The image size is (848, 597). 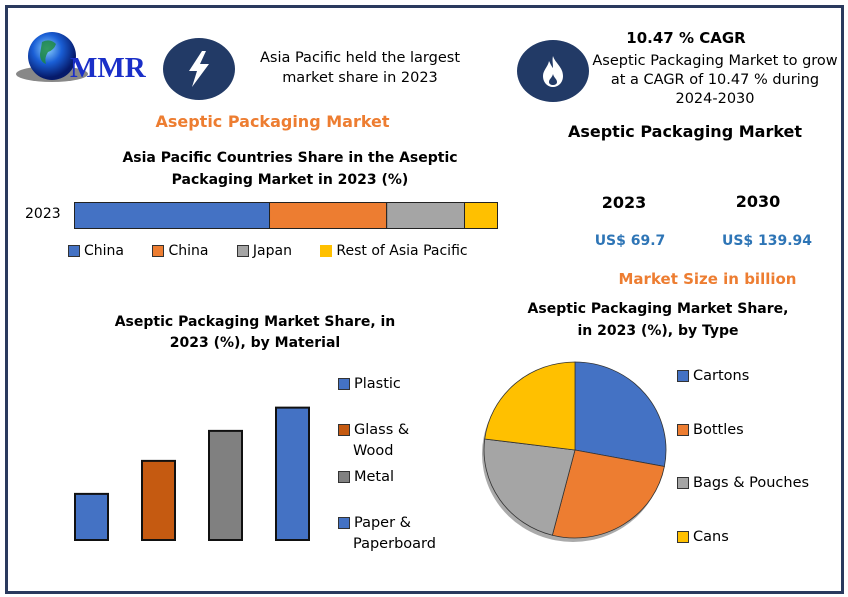 I want to click on legend-item: Plastic, so click(x=369, y=384).